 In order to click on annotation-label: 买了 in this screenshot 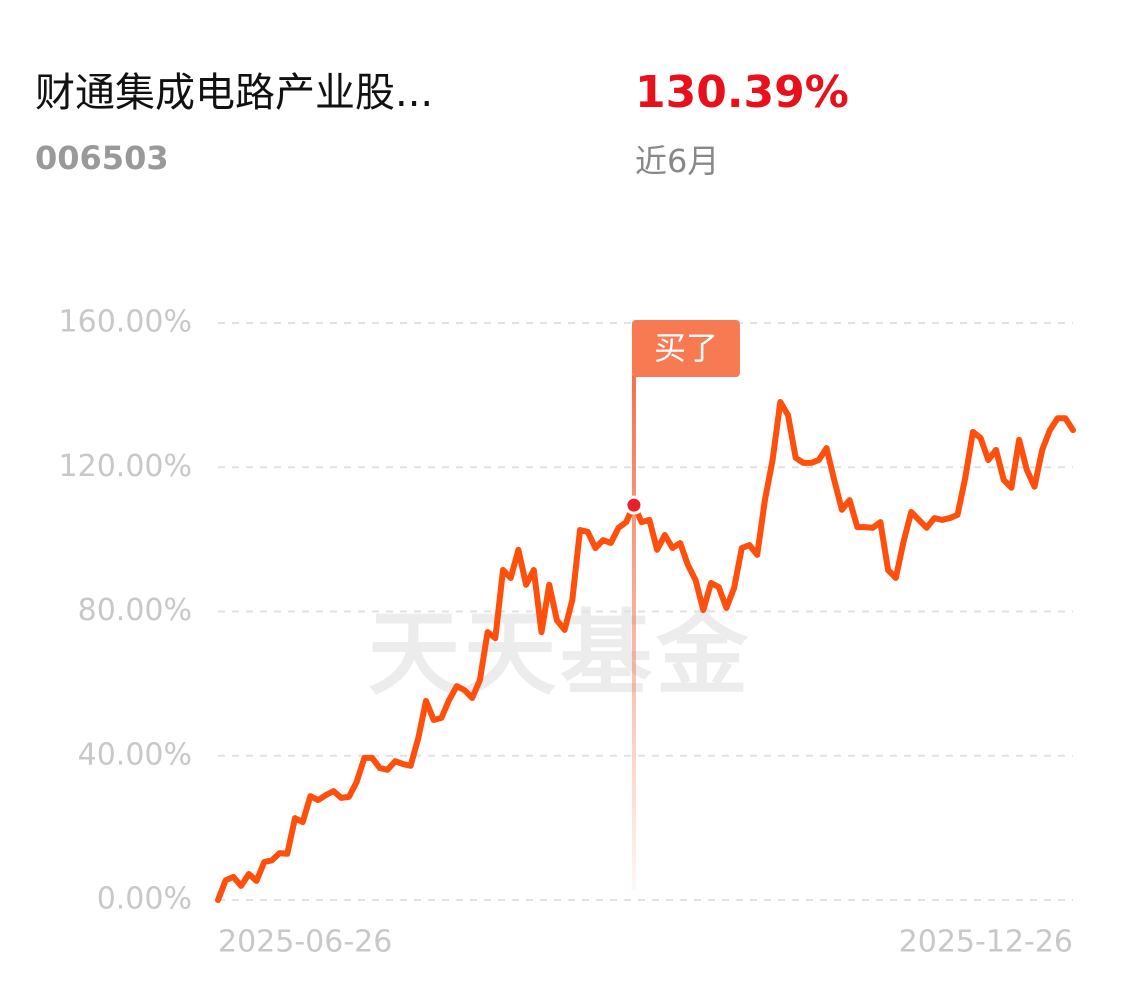, I will do `click(686, 348)`.